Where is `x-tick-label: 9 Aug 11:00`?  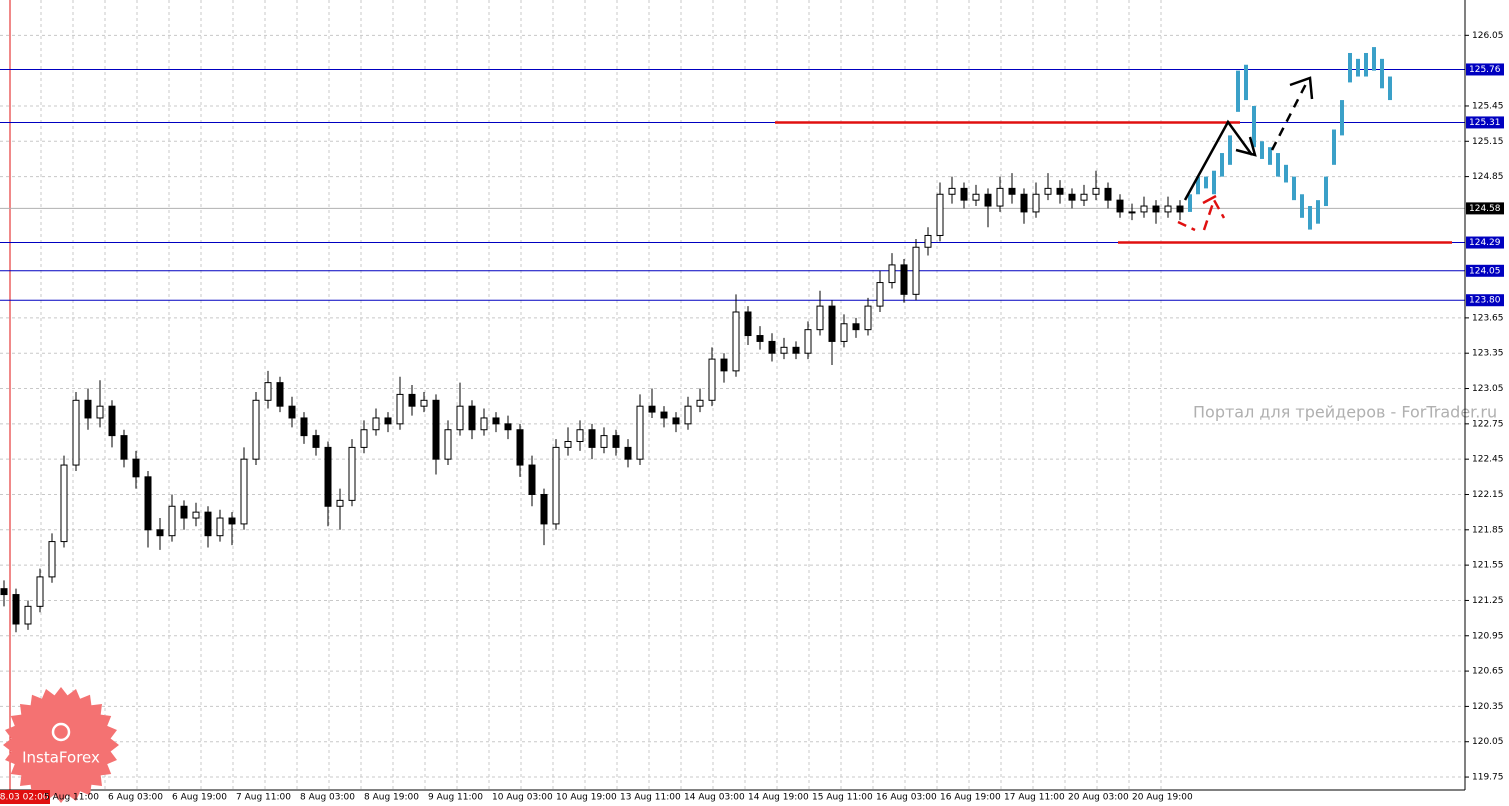
x-tick-label: 9 Aug 11:00 is located at coordinates (455, 798).